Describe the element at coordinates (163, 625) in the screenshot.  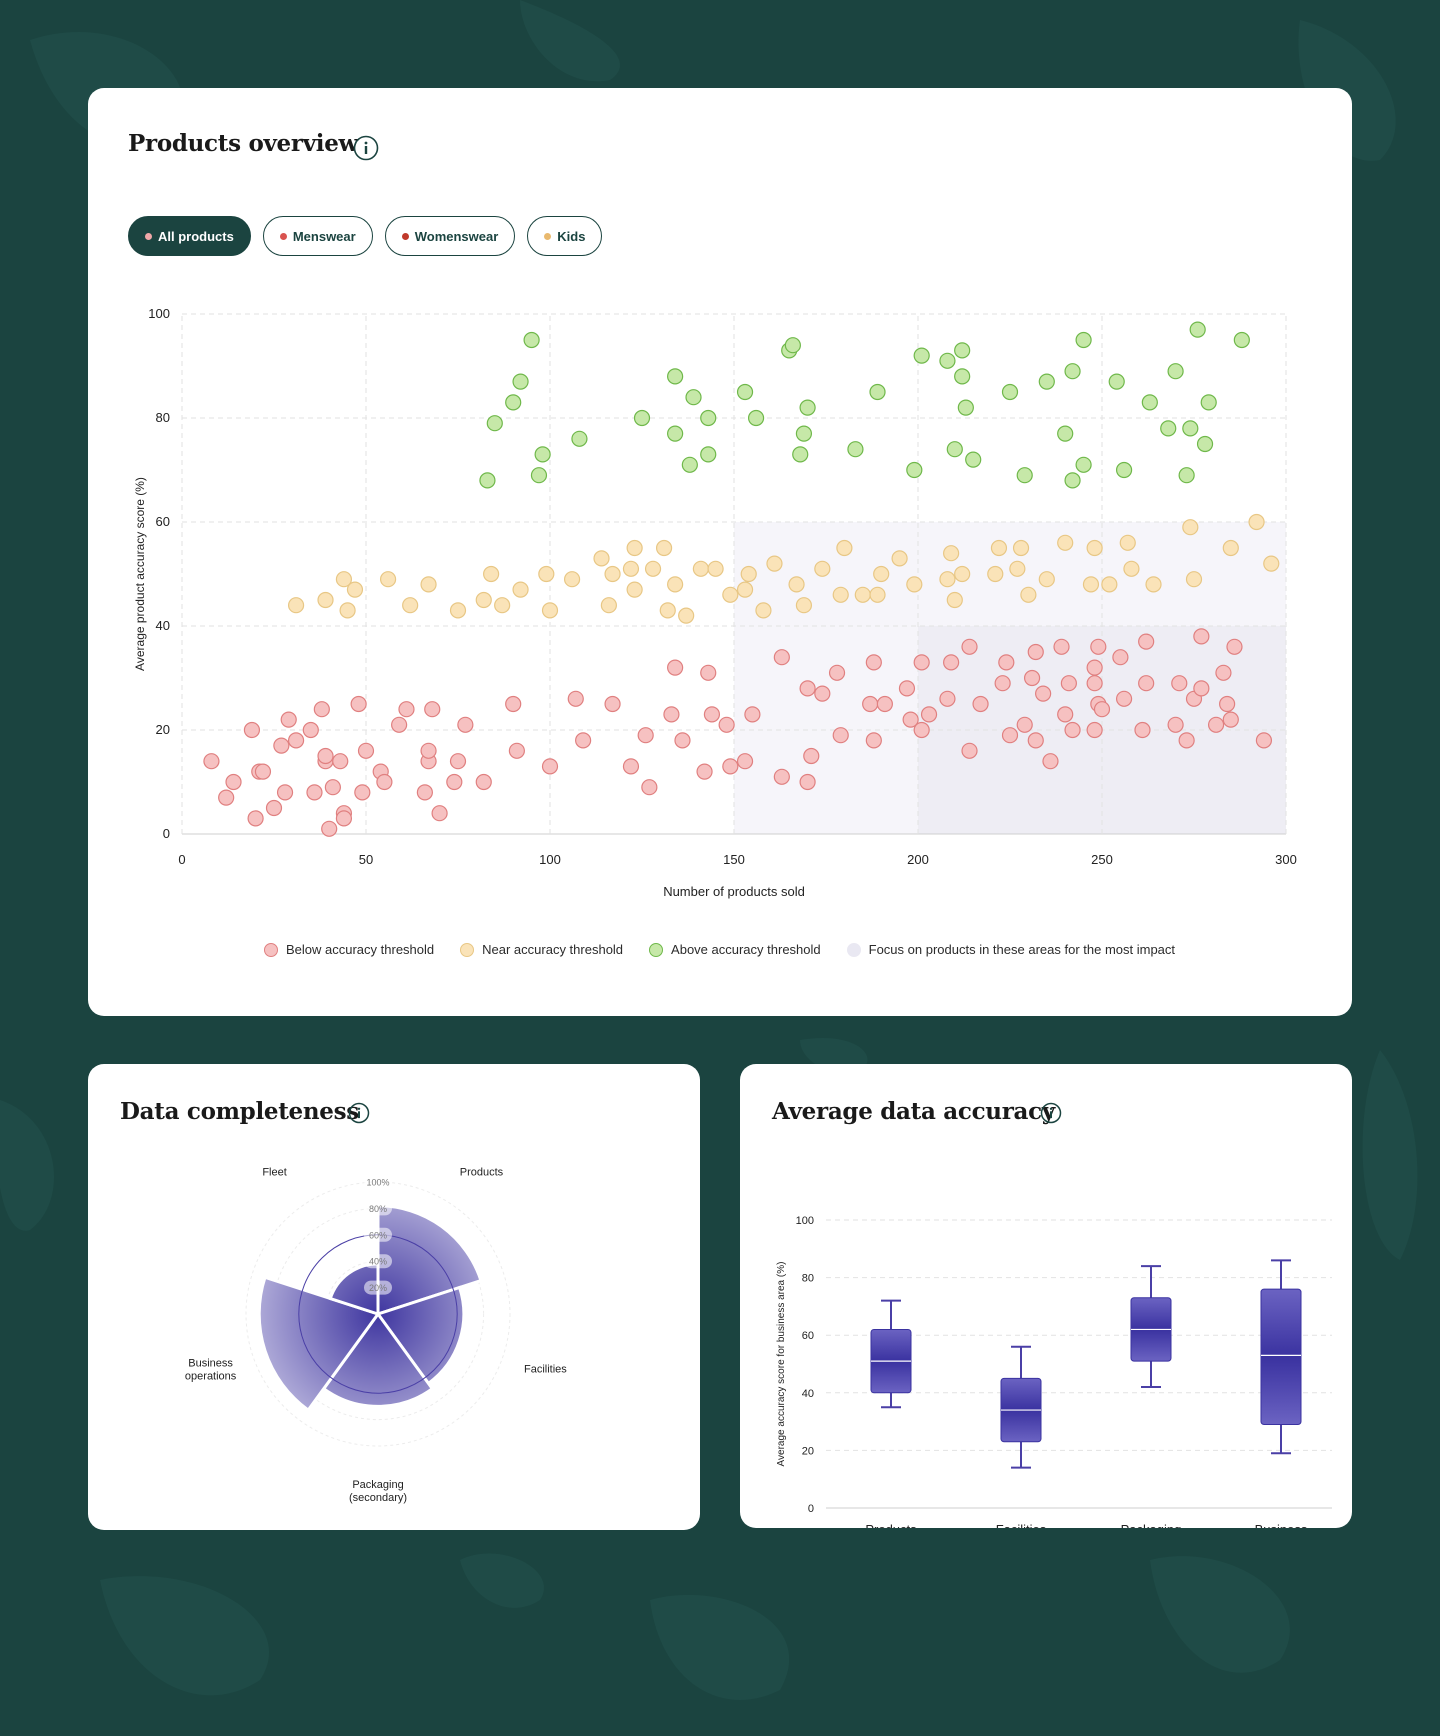
I see `y-tick-label: 40` at that location.